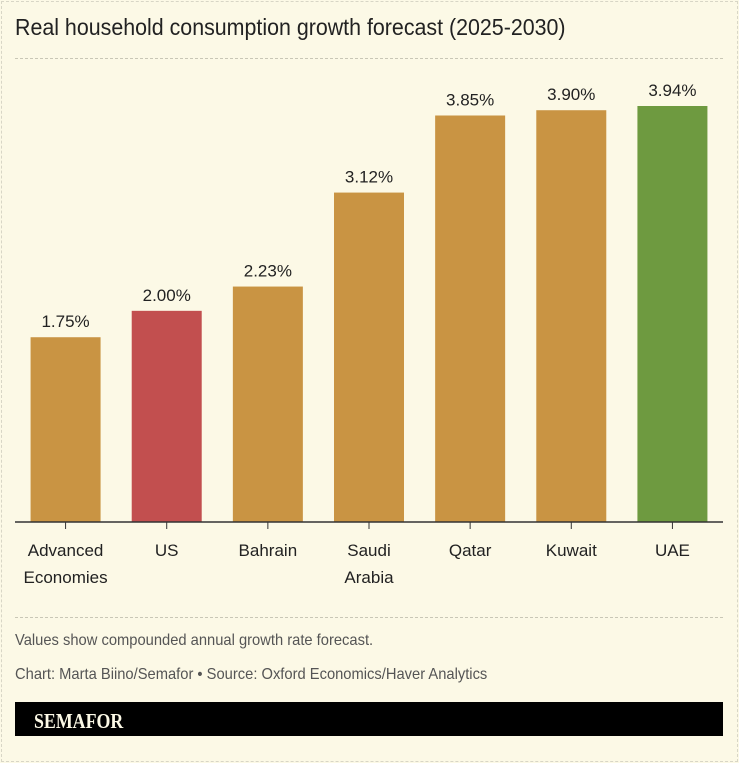 The image size is (739, 763). I want to click on brand-bar: SEMAFOR, so click(369, 719).